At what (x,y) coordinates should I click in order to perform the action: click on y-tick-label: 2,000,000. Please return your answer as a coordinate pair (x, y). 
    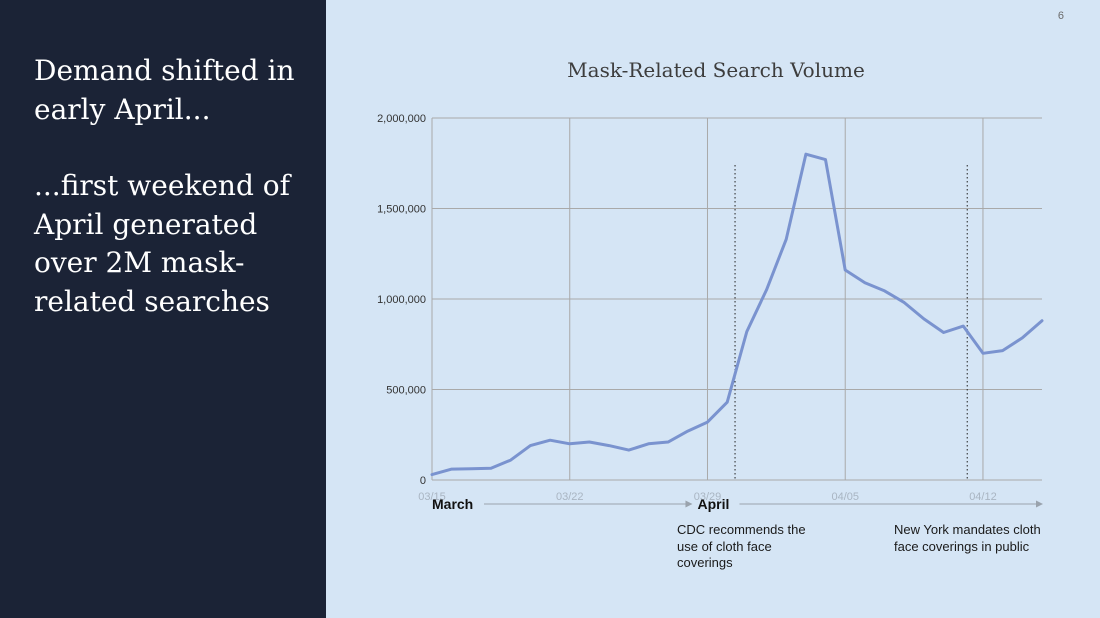
    Looking at the image, I should click on (401, 119).